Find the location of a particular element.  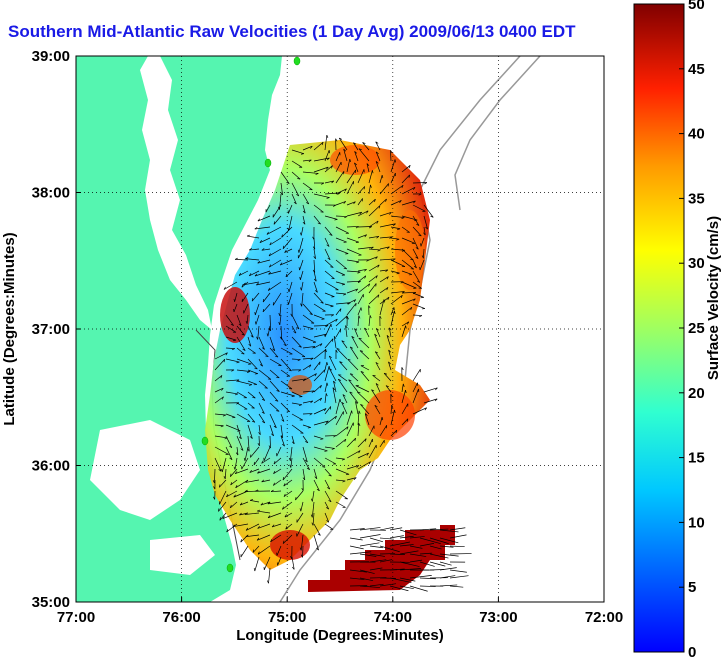

colorbar-tick-label: 15 is located at coordinates (696, 458).